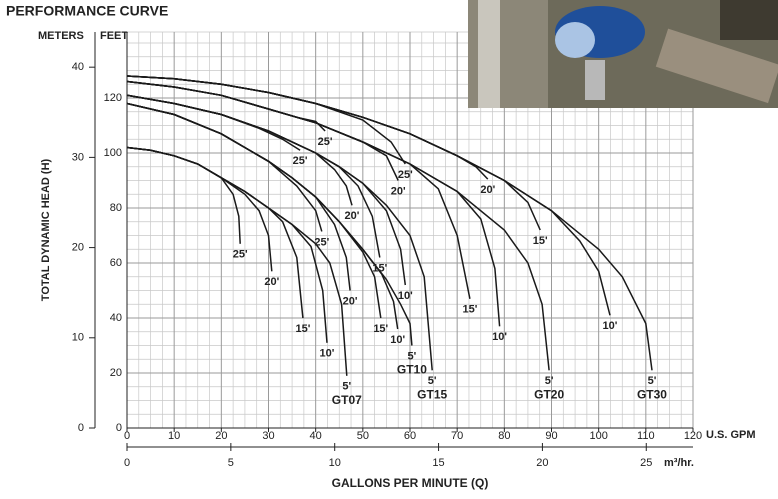  I want to click on y2-tick-label: 20, so click(78, 247).